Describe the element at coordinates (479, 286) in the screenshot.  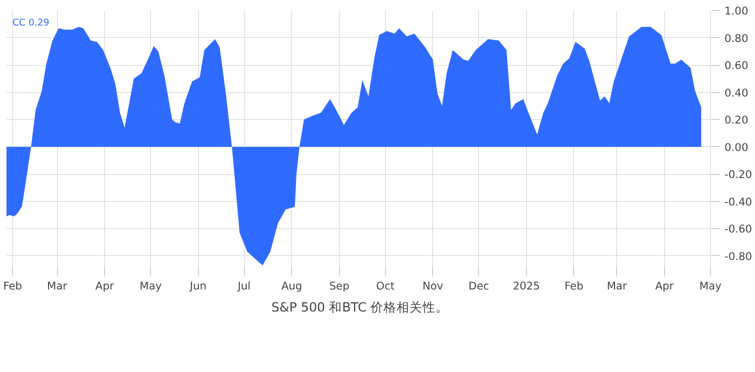
I see `x-tick-label: Dec` at that location.